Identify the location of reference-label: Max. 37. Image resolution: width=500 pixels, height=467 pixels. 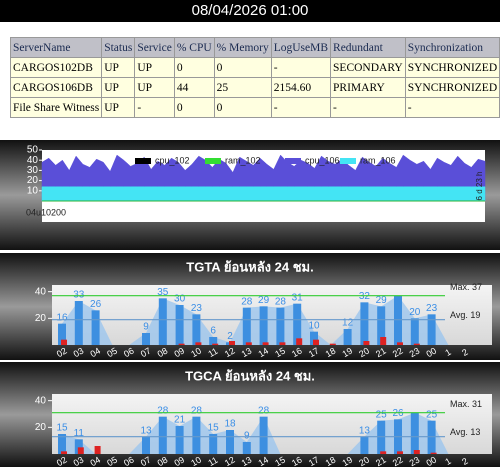
(466, 287).